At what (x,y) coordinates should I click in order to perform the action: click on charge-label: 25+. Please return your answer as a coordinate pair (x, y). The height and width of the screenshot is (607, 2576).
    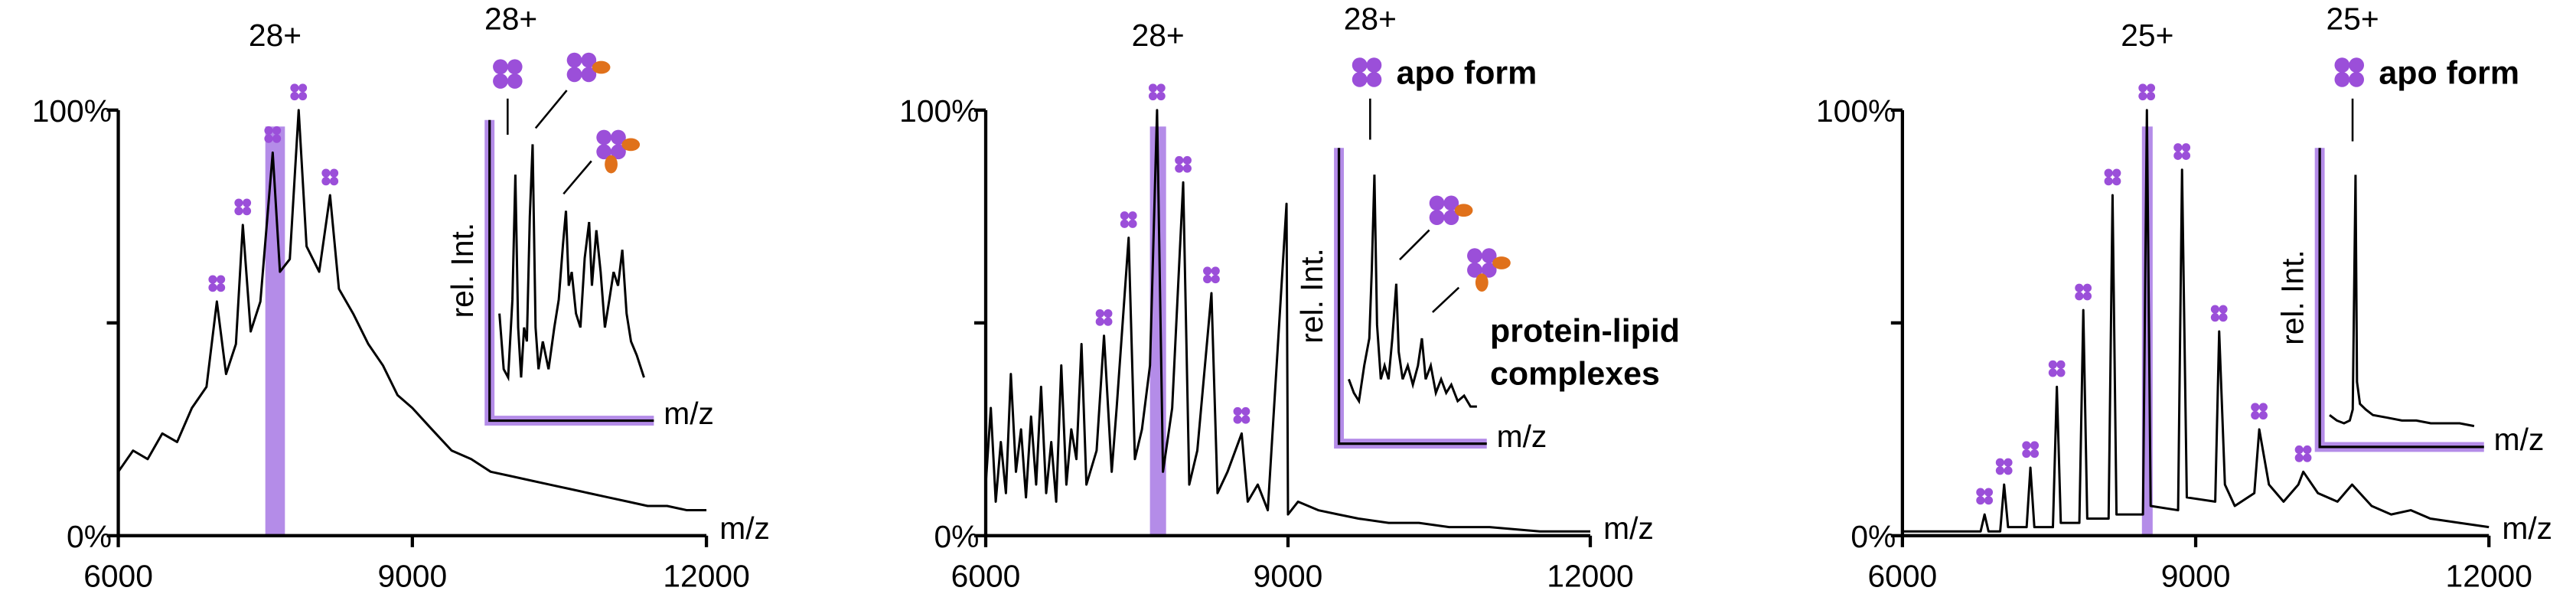
    Looking at the image, I should click on (2147, 36).